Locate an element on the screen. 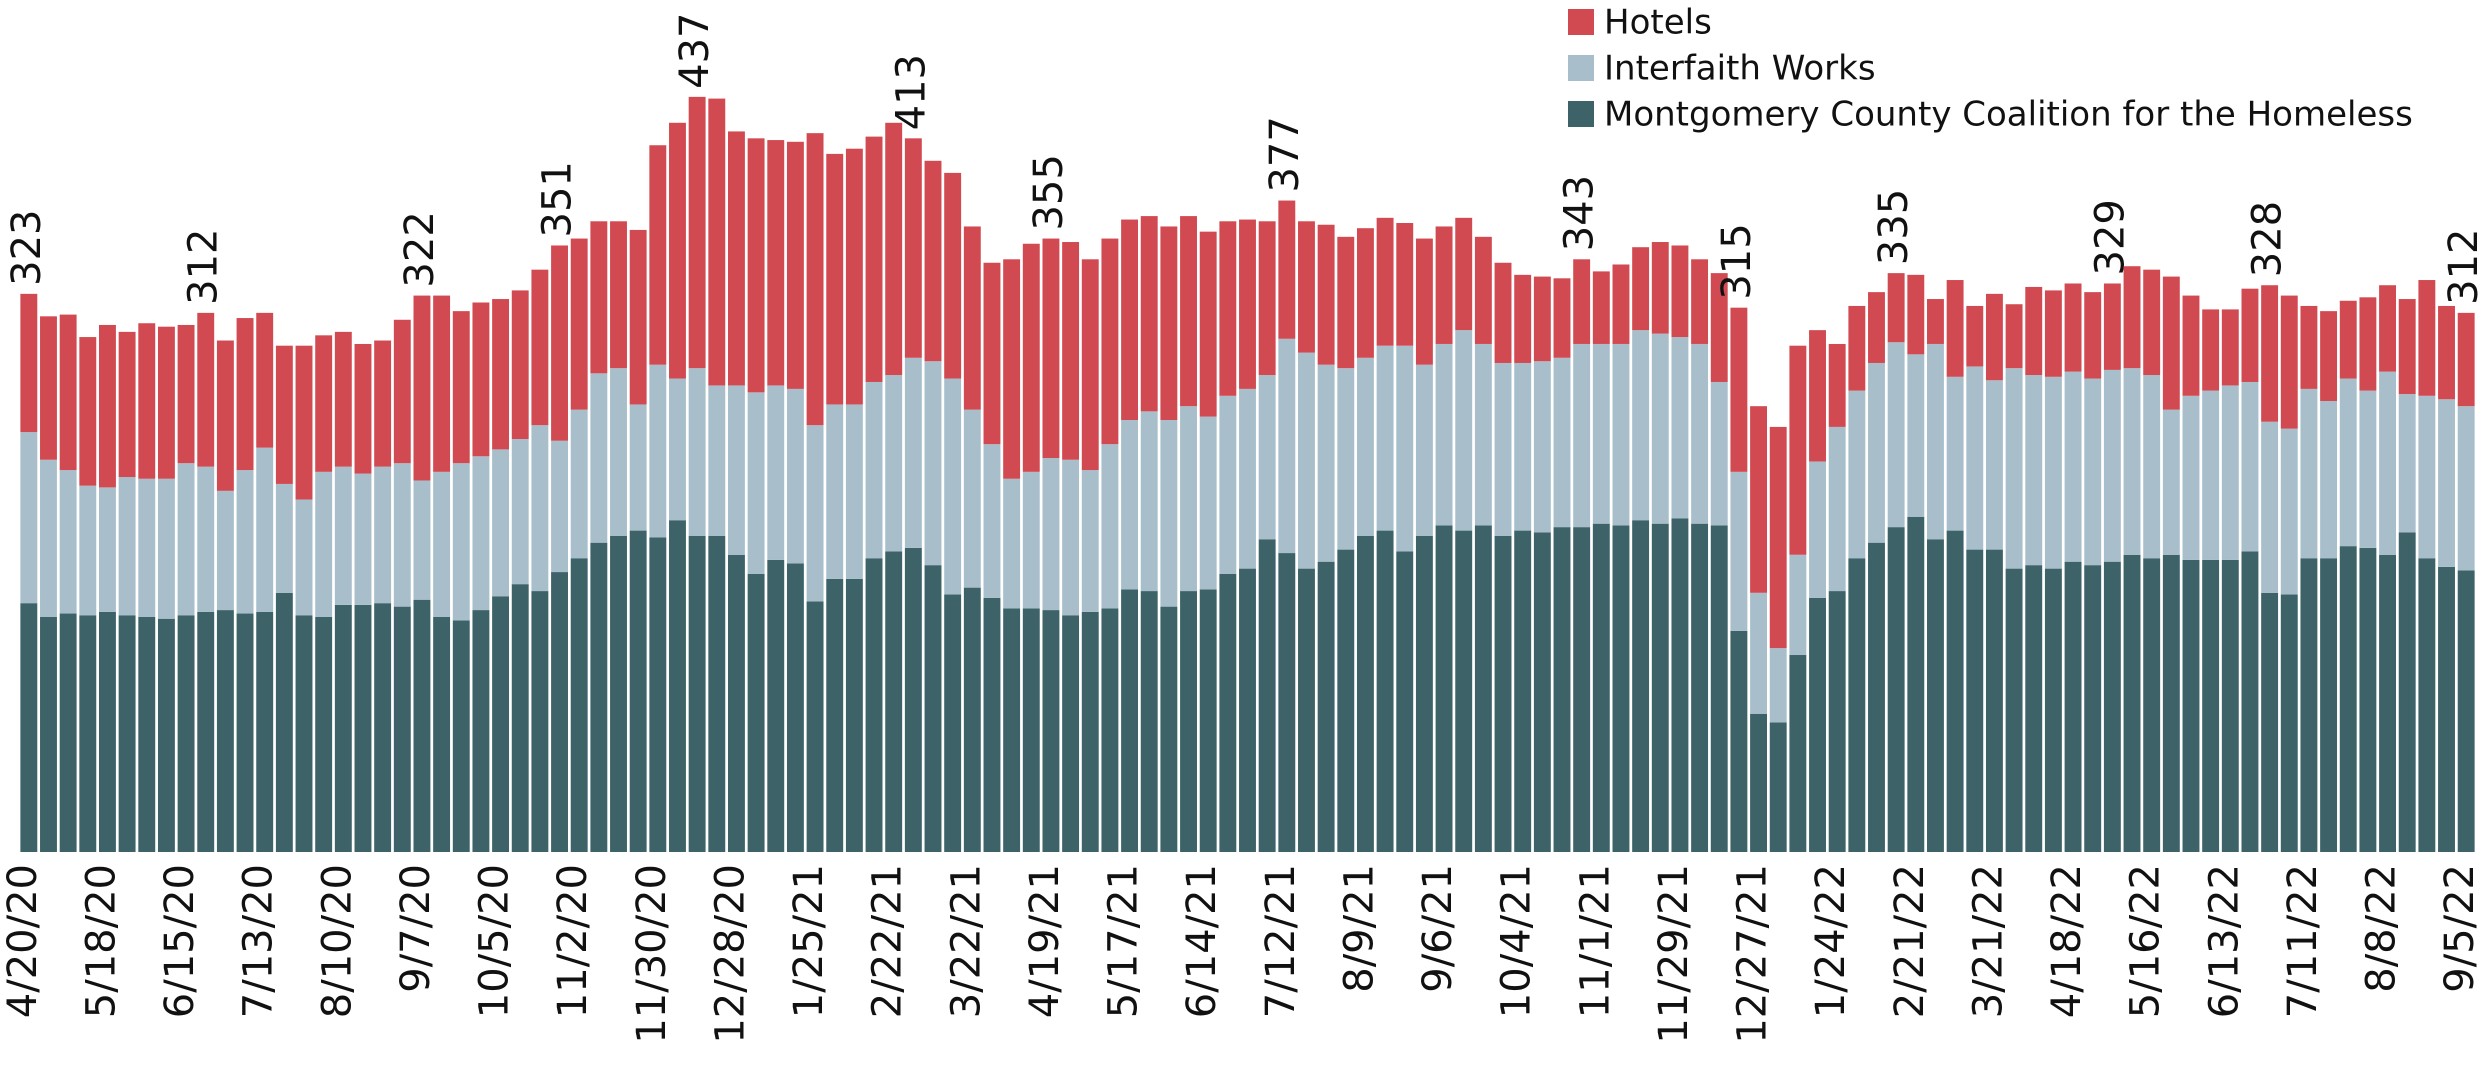 This screenshot has height=1077, width=2486. x-tick-label: 11/2/20 is located at coordinates (573, 941).